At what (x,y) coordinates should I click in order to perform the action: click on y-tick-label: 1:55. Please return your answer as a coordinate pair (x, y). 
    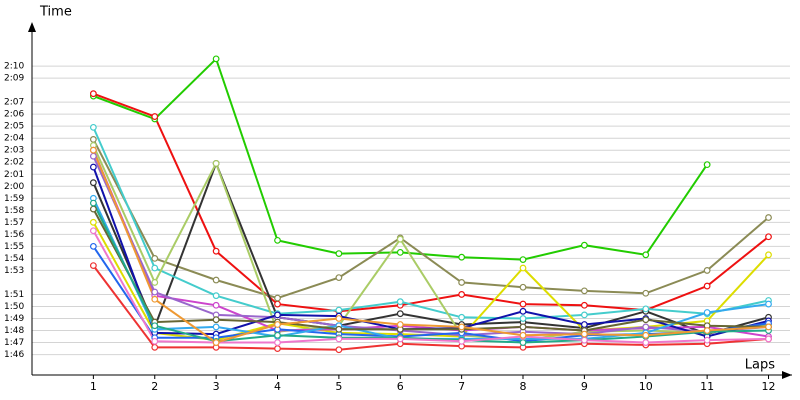
    Looking at the image, I should click on (14, 247).